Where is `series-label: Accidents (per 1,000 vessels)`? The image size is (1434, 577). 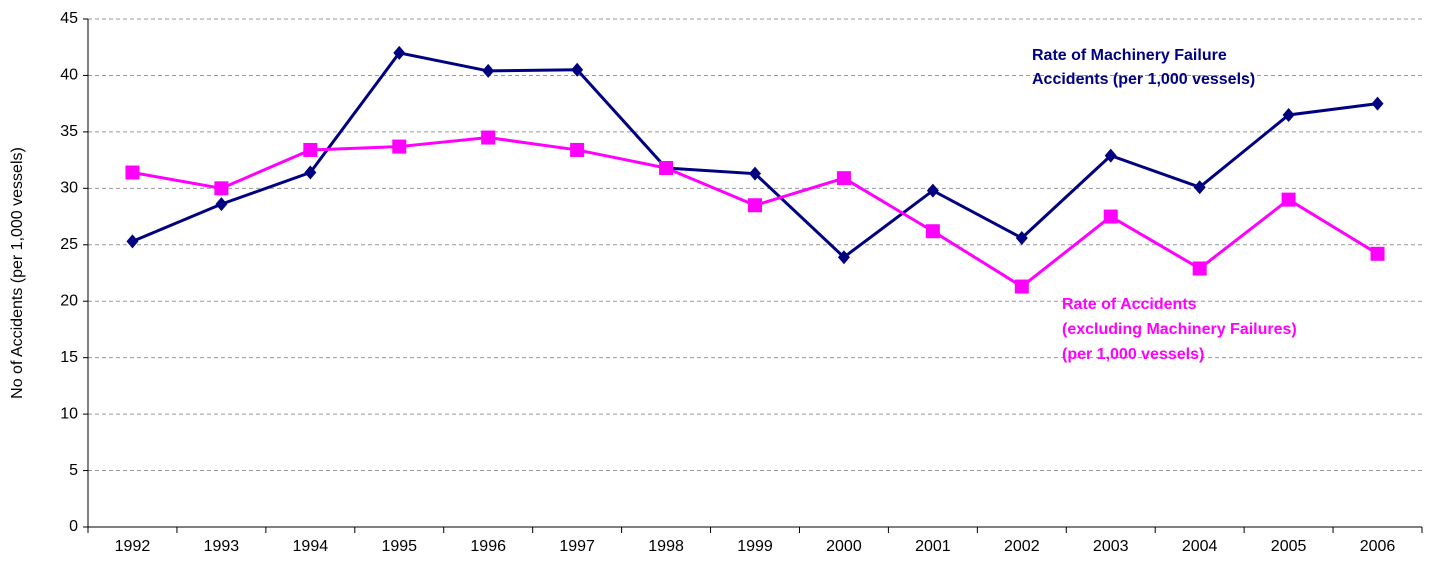 series-label: Accidents (per 1,000 vessels) is located at coordinates (1143, 79).